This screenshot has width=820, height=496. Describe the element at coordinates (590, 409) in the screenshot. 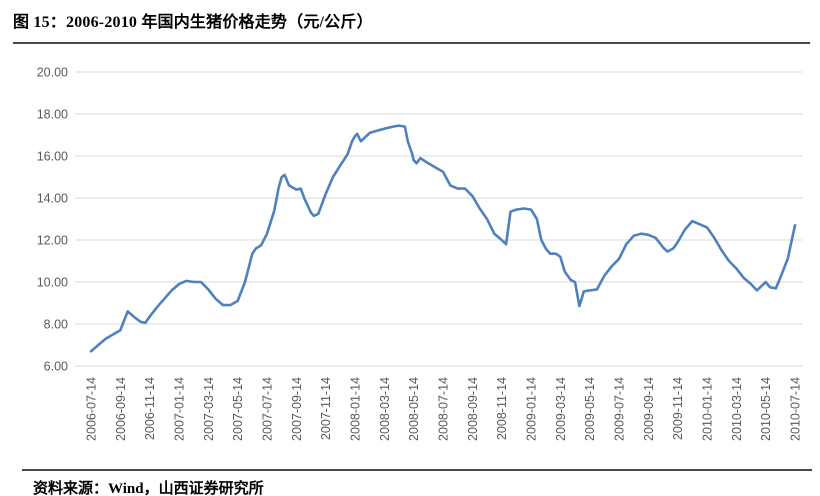

I see `x-axis-tick-label: 2009-05-14` at that location.